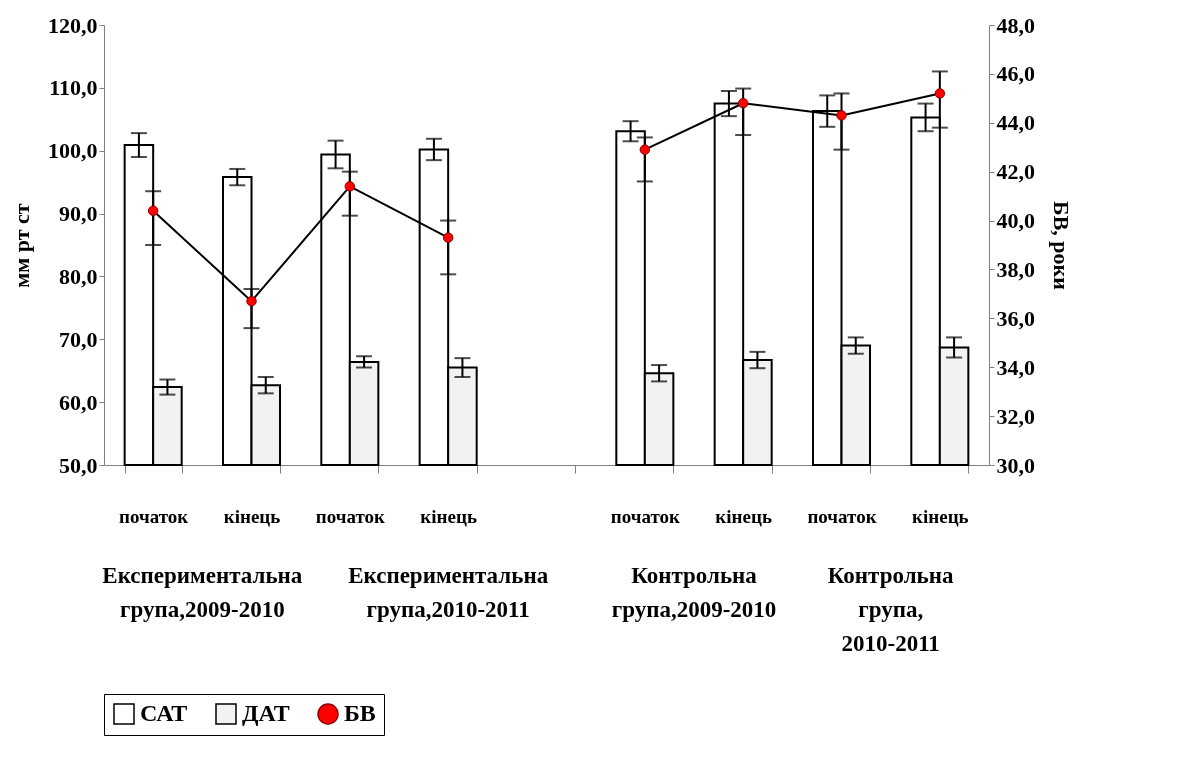 This screenshot has height=769, width=1188. What do you see at coordinates (1015, 123) in the screenshot?
I see `y2-tick-label: 44,0` at bounding box center [1015, 123].